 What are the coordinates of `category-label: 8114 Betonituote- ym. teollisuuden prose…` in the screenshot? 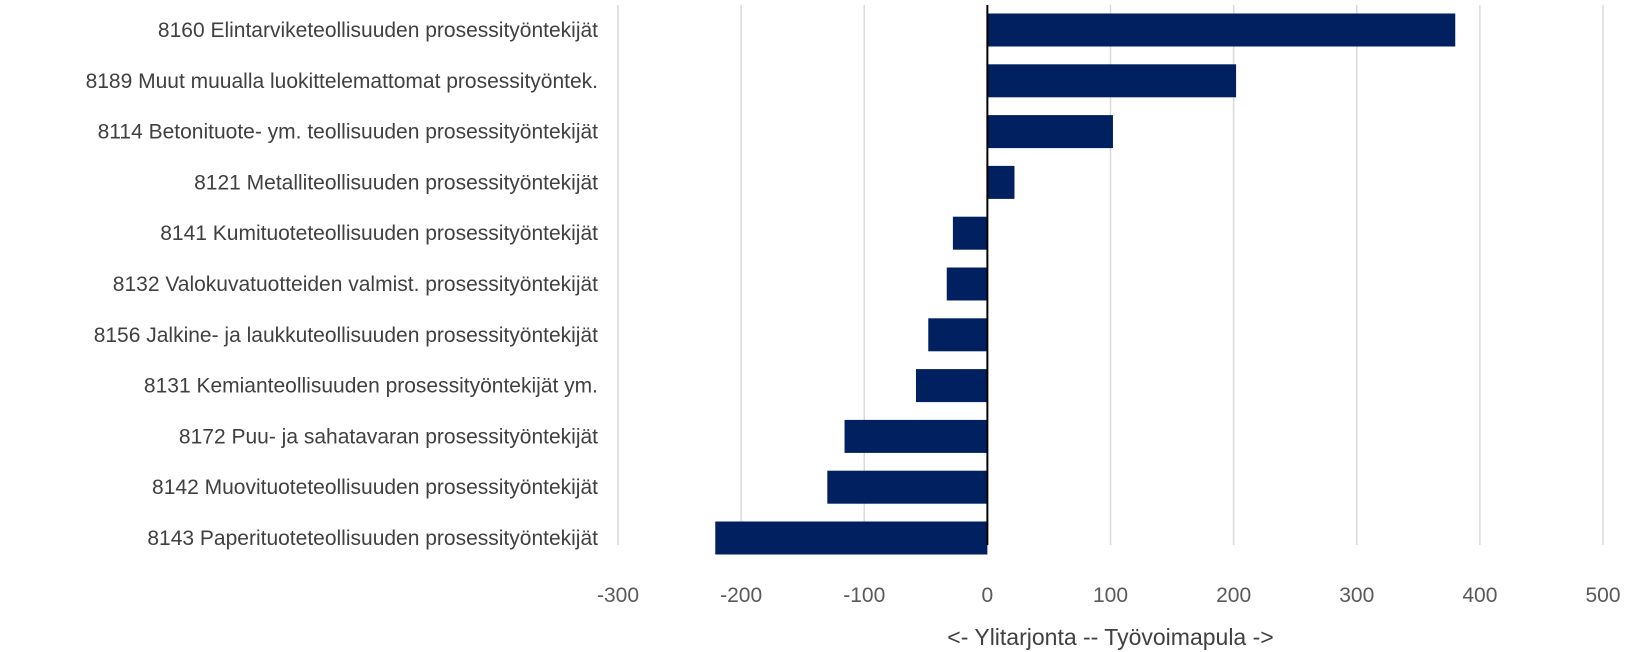 It's located at (348, 132).